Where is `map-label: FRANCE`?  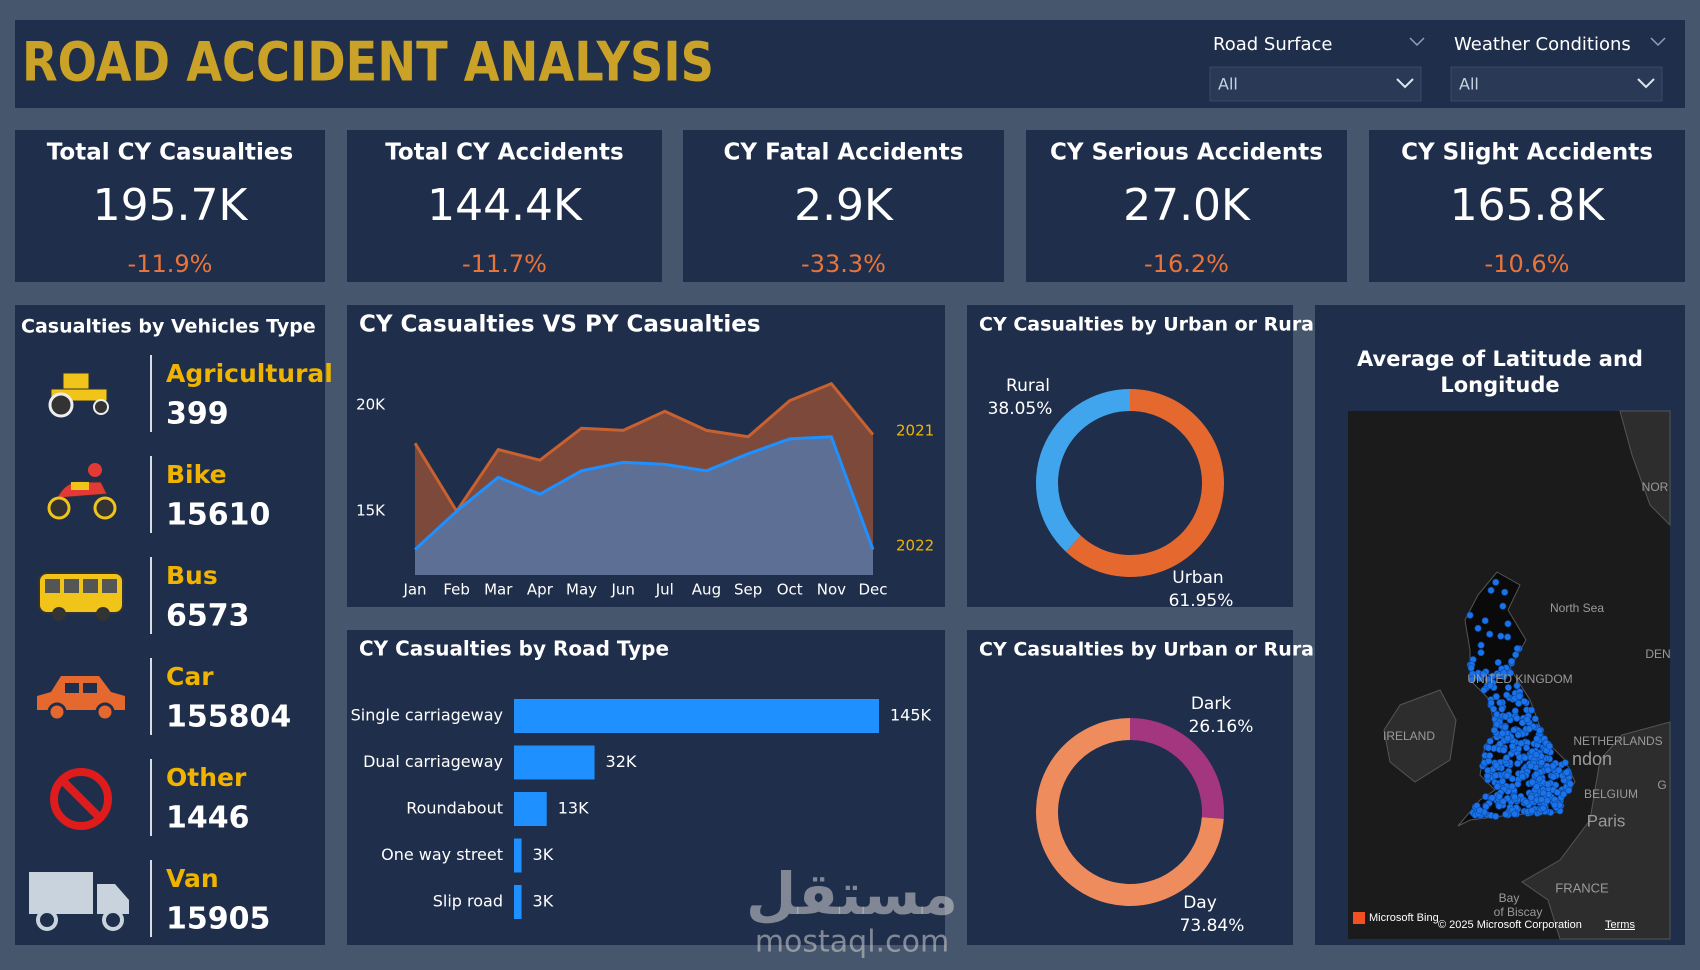 map-label: FRANCE is located at coordinates (1582, 887).